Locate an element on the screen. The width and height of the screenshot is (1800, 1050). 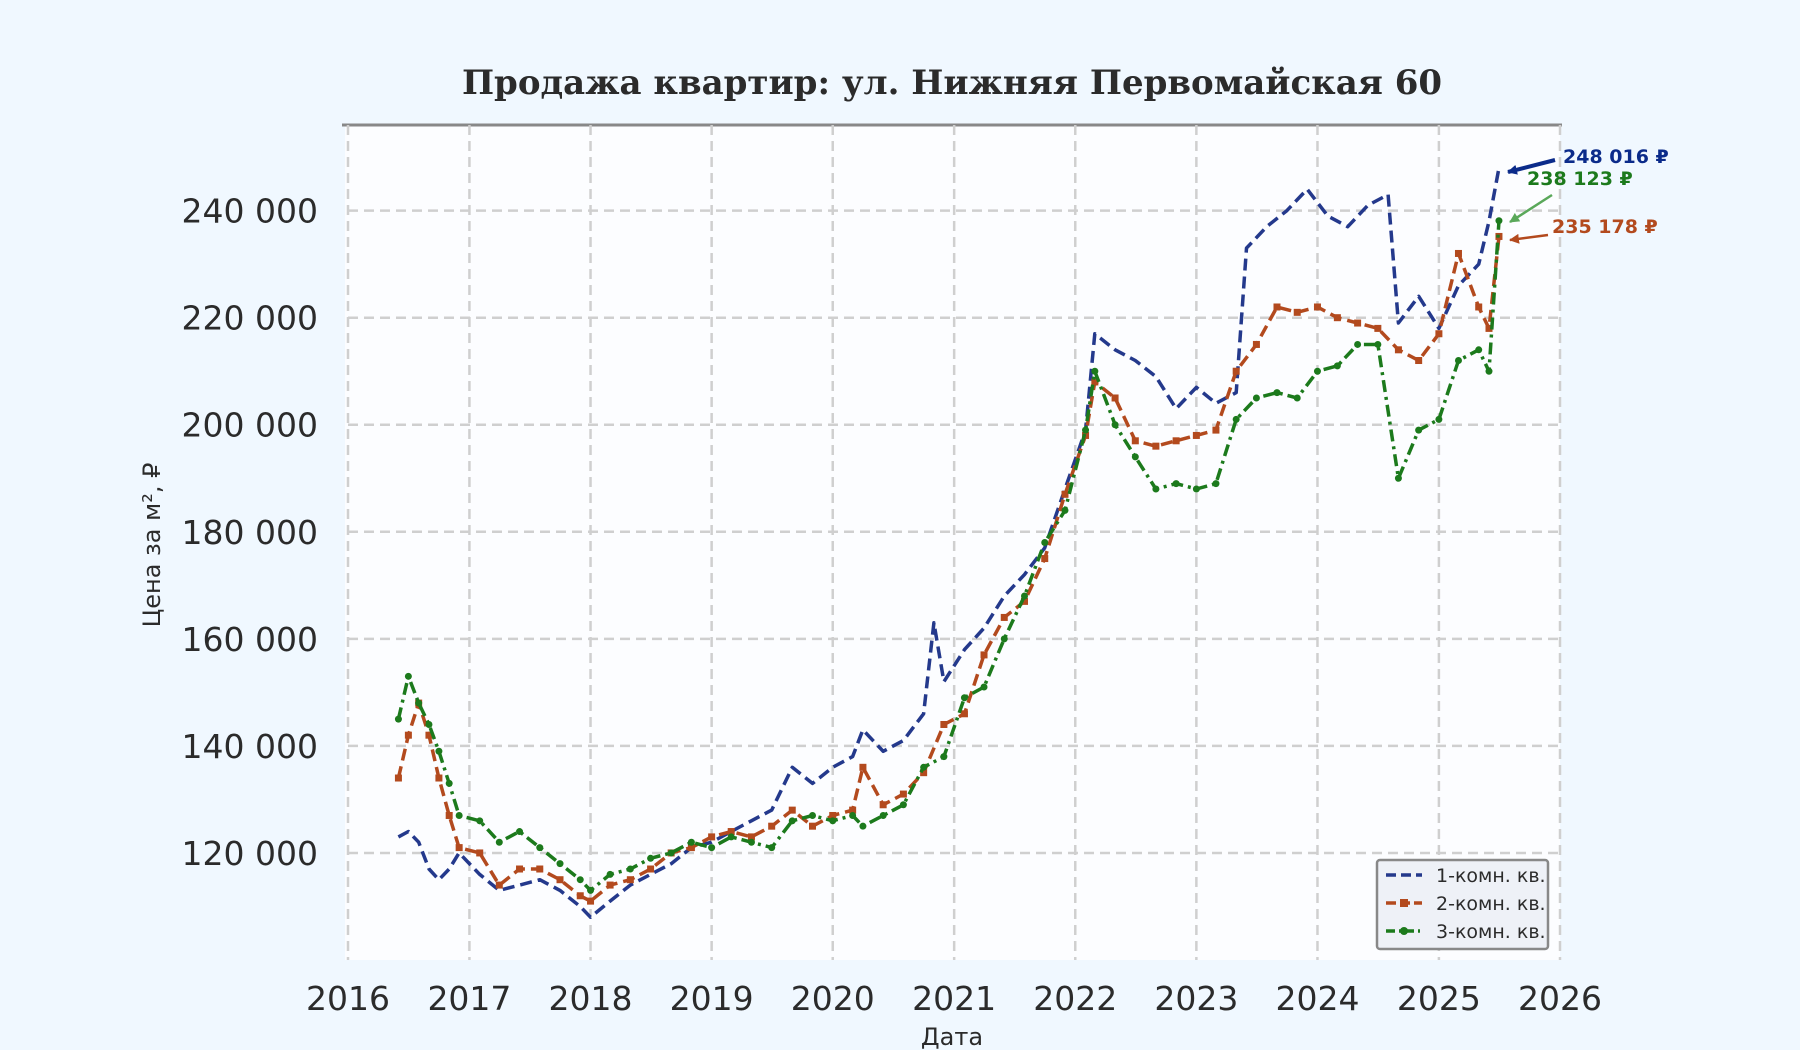
annotation-arrow-2k is located at coordinates (1529, 238).